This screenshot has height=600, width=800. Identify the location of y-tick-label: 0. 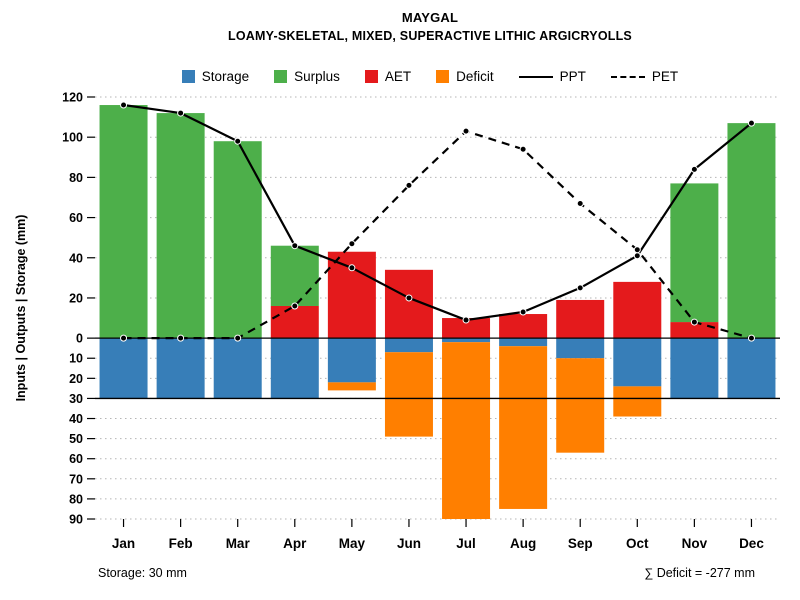
(79, 339).